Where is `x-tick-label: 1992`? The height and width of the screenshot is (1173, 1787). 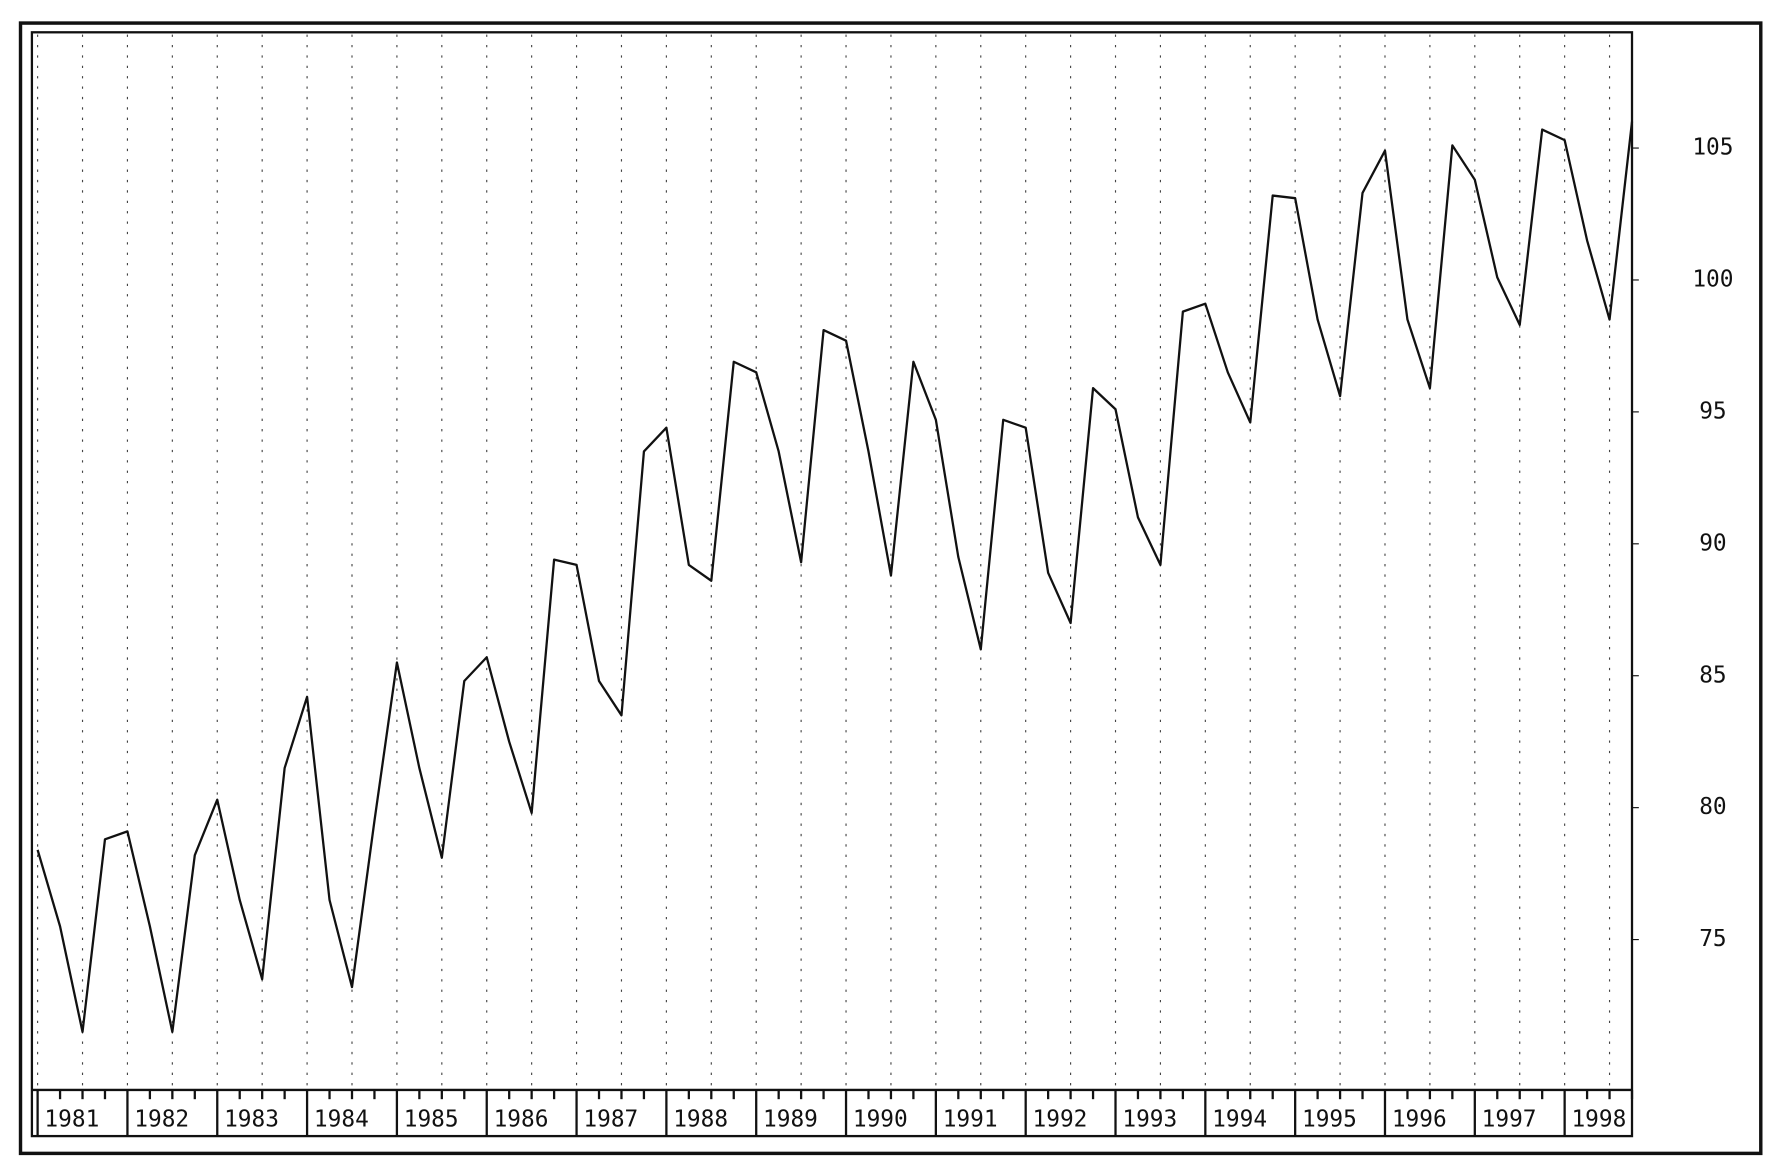
x-tick-label: 1992 is located at coordinates (1060, 1119).